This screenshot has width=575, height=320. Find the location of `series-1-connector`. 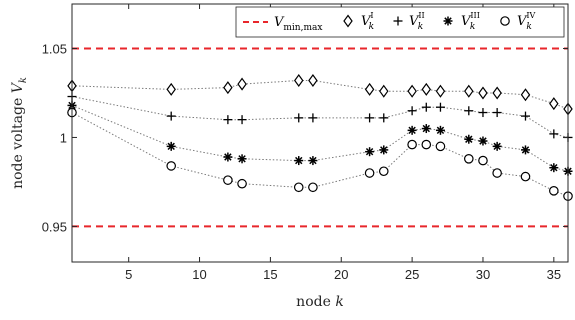

series-1-connector is located at coordinates (320, 95).